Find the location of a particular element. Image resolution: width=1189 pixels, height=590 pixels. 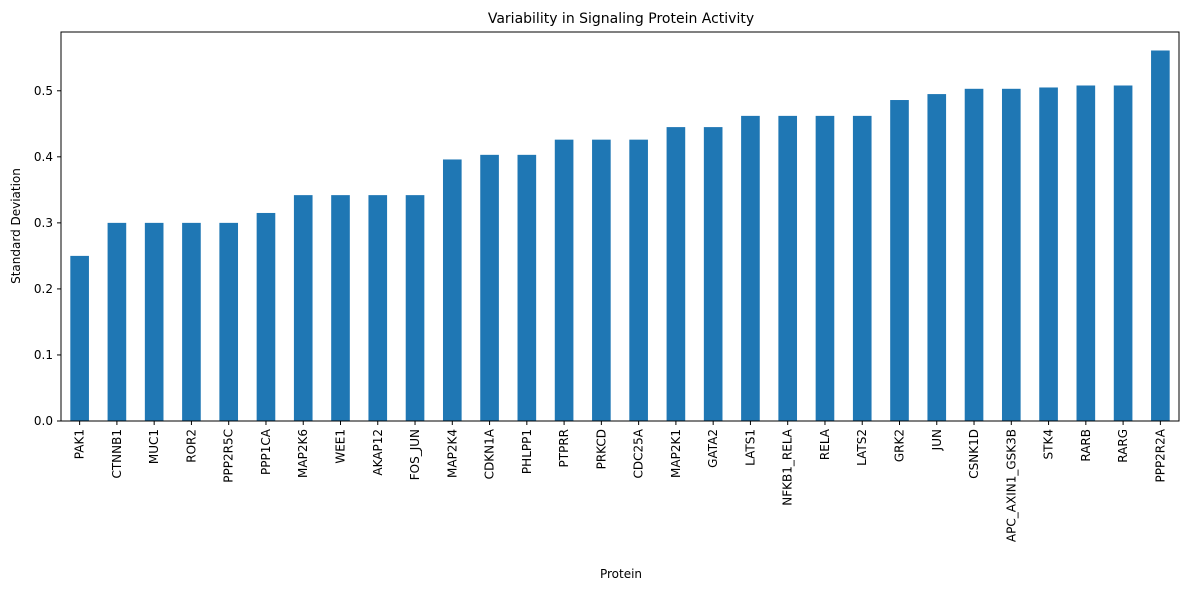

x-tick-label: PTPRR is located at coordinates (564, 448).